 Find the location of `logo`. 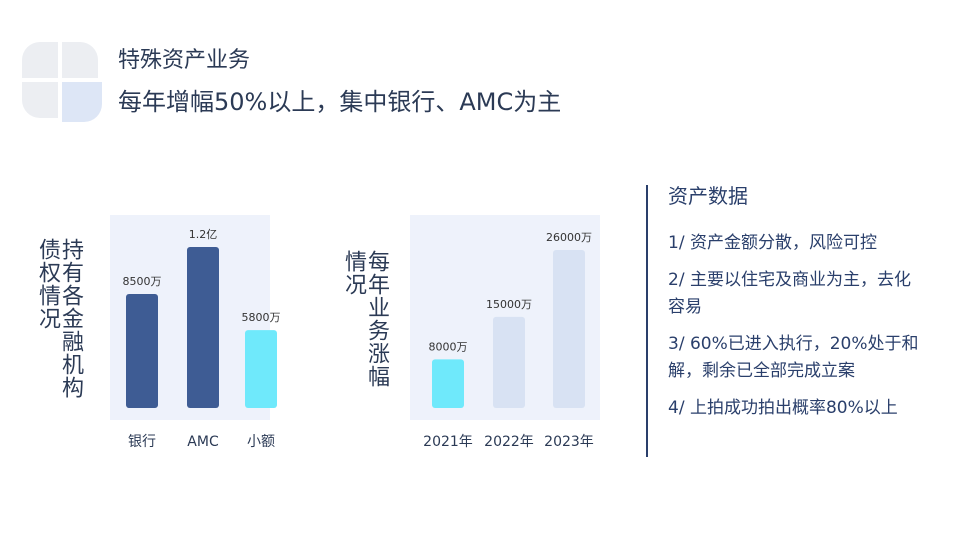

logo is located at coordinates (62, 82).